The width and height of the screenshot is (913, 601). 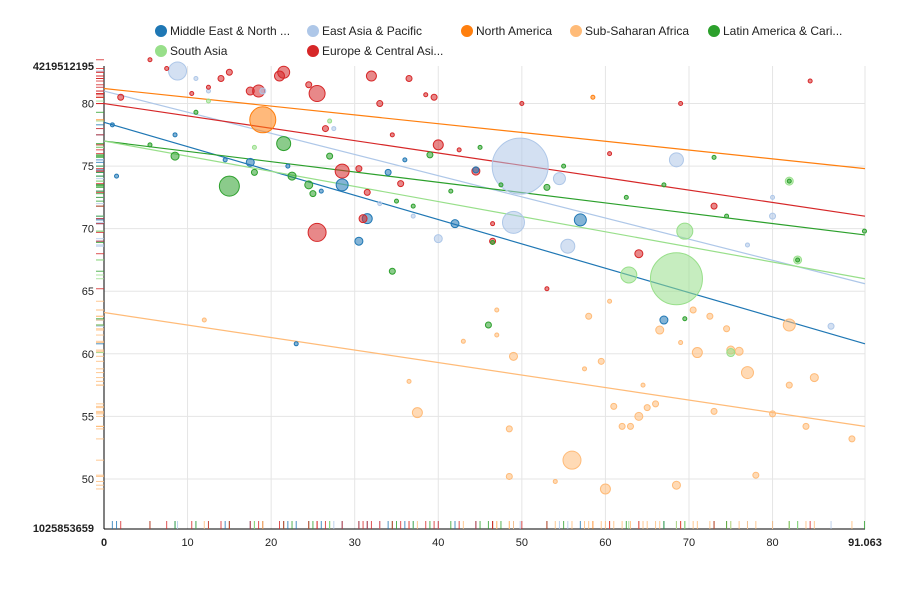 What do you see at coordinates (514, 31) in the screenshot?
I see `legend-label: North America` at bounding box center [514, 31].